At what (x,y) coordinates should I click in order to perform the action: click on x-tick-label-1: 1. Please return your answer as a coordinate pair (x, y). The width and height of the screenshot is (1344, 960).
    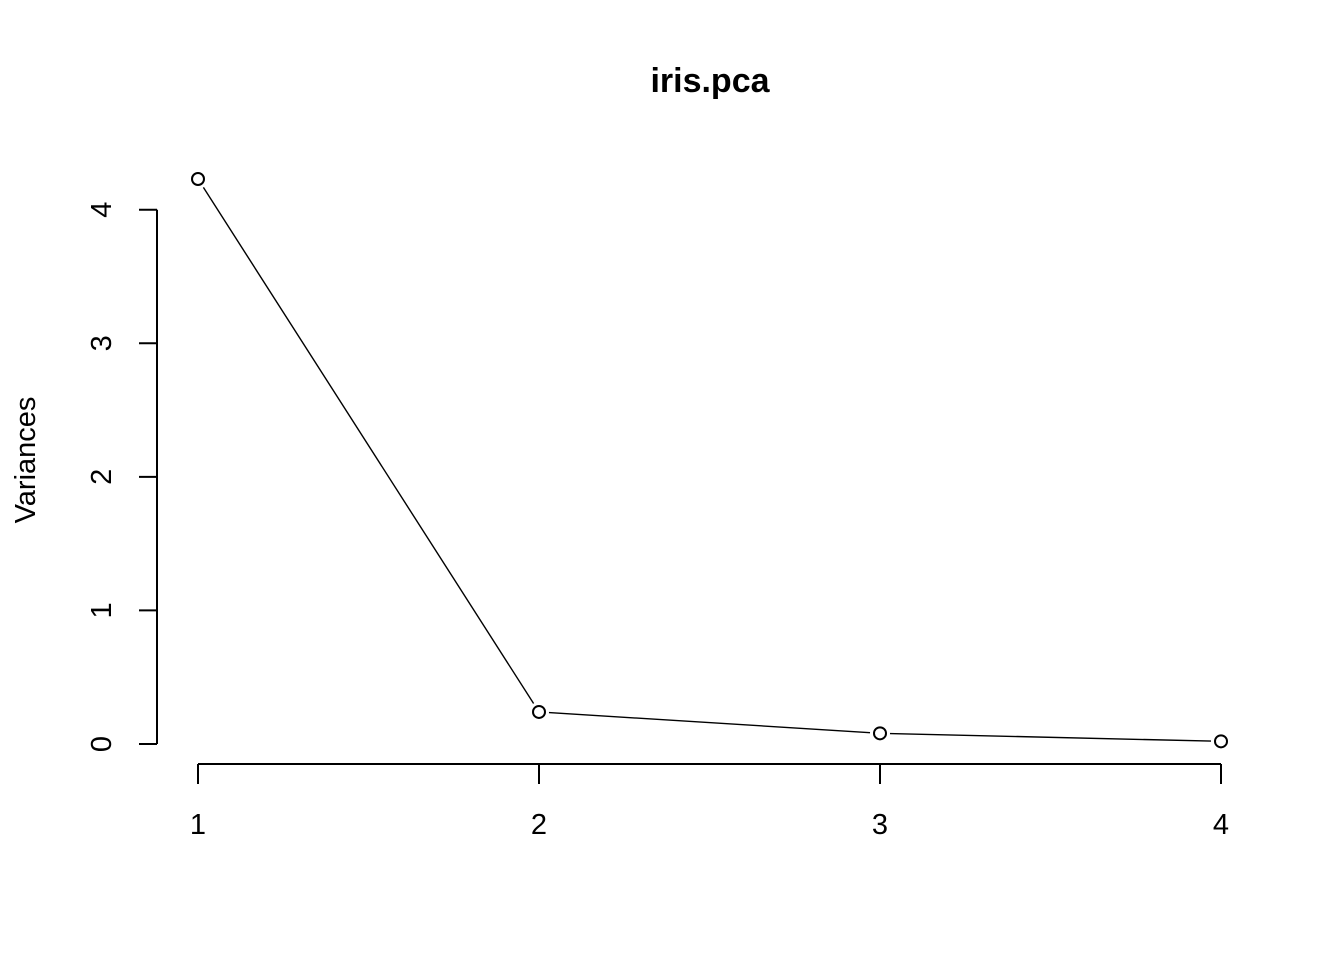
    Looking at the image, I should click on (198, 825).